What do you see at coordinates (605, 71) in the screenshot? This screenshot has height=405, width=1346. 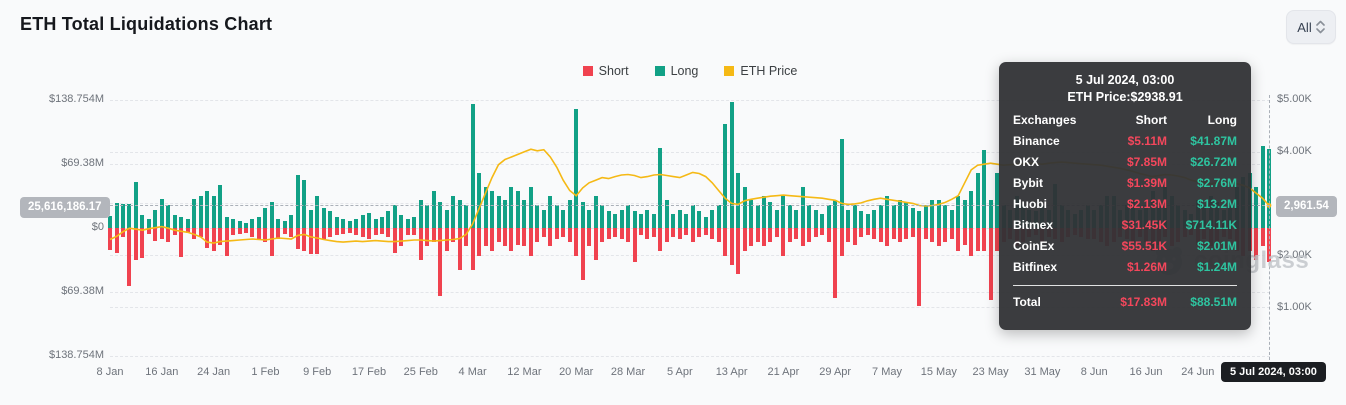 I see `legend-item-short: Short` at bounding box center [605, 71].